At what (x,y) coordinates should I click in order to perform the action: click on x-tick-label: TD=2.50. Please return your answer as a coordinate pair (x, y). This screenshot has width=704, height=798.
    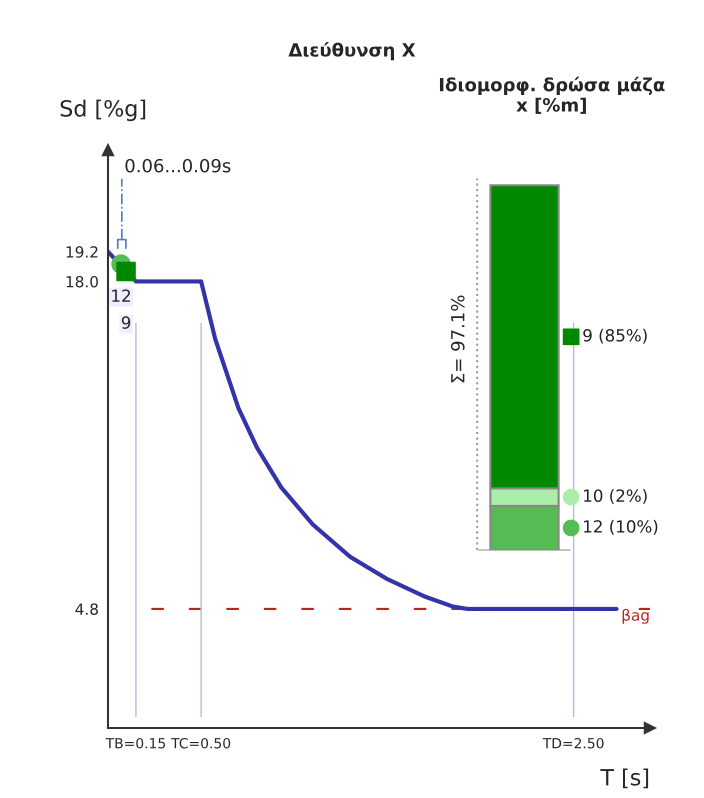
    Looking at the image, I should click on (573, 743).